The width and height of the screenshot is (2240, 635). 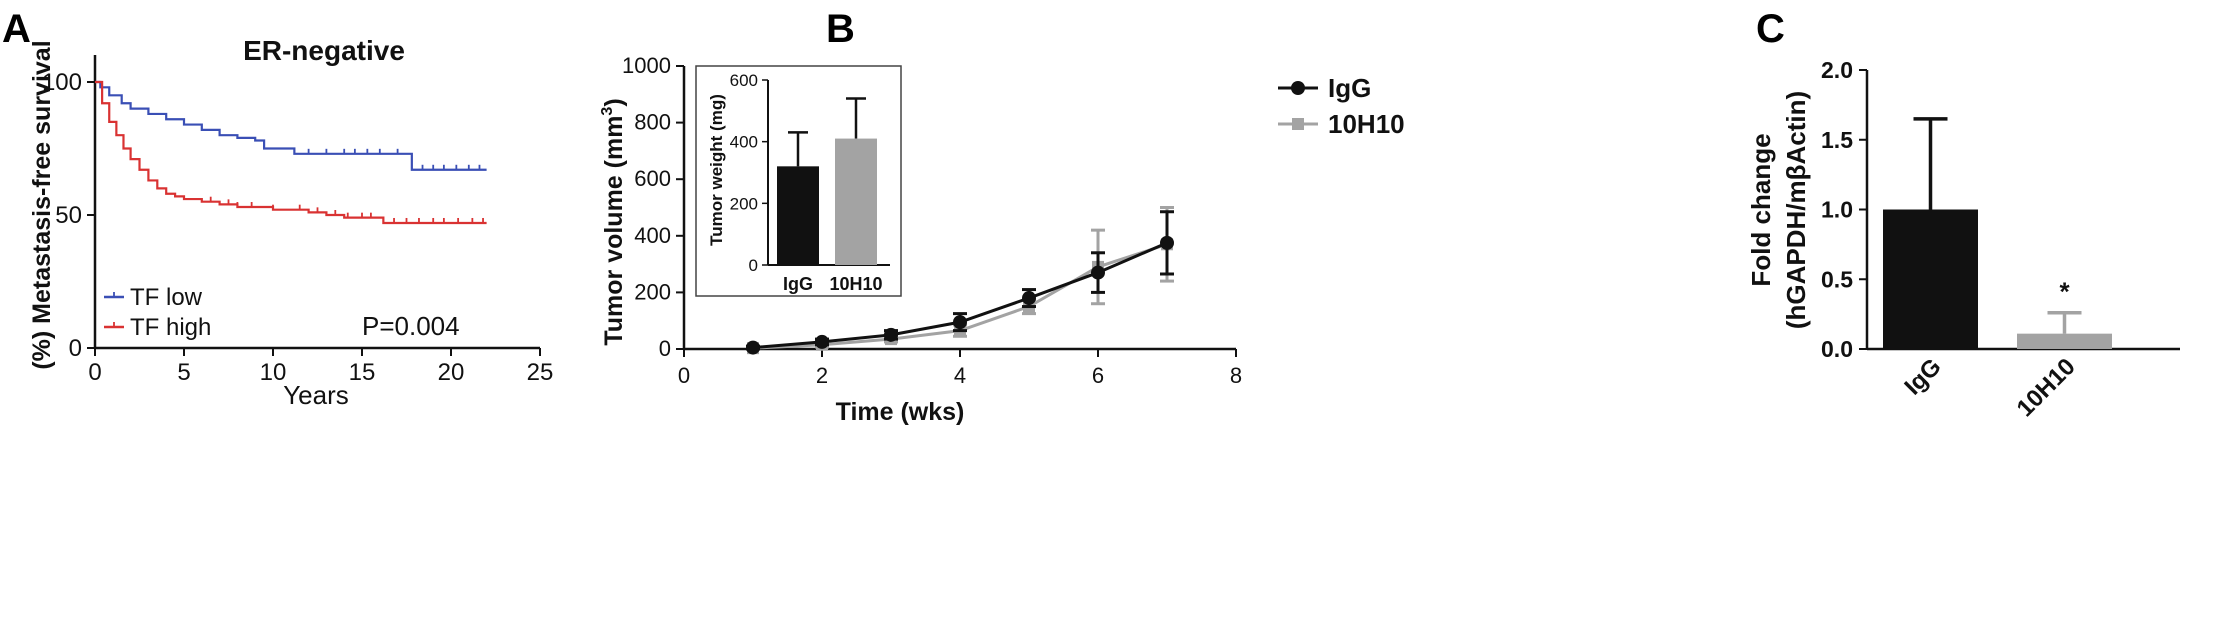 I want to click on chart-title-a: ER-negative, so click(x=324, y=50).